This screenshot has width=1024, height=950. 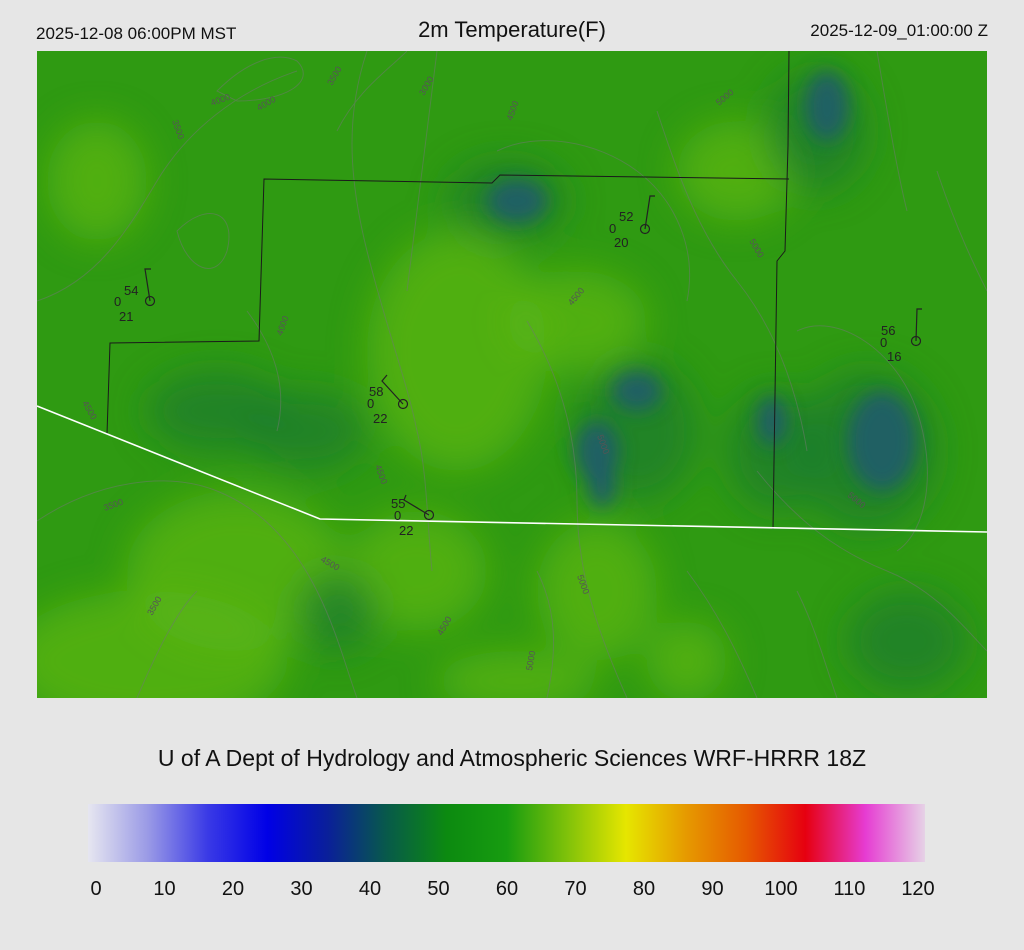 What do you see at coordinates (530, 660) in the screenshot?
I see `contour-label: 5000` at bounding box center [530, 660].